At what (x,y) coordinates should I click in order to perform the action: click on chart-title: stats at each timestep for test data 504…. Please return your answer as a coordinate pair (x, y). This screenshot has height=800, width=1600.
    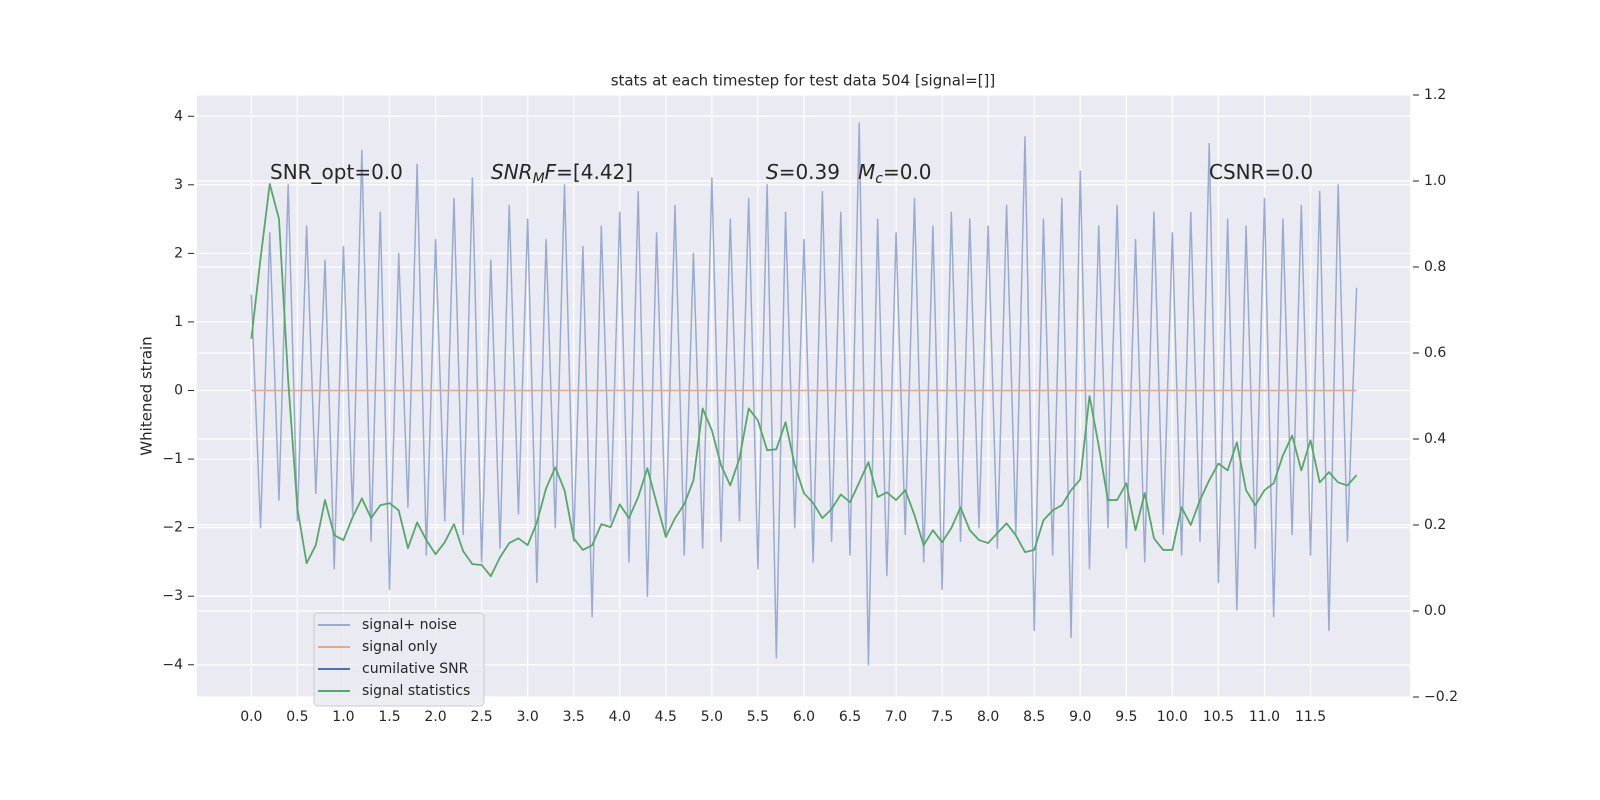
    Looking at the image, I should click on (803, 81).